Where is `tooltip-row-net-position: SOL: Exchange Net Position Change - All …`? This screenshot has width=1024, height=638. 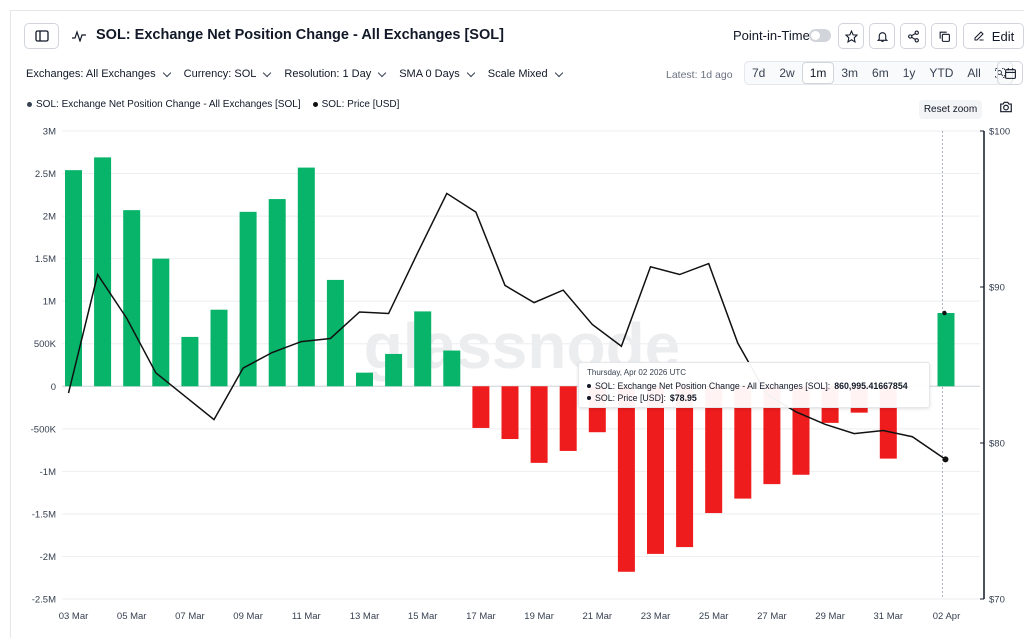 tooltip-row-net-position: SOL: Exchange Net Position Change - All … is located at coordinates (754, 386).